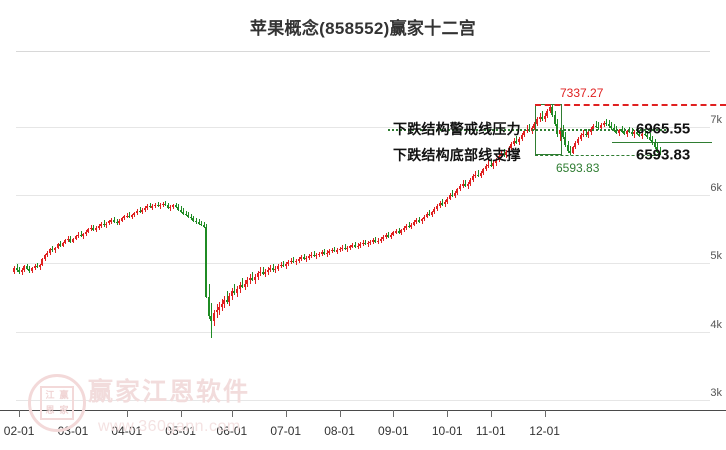 This screenshot has height=450, width=726. I want to click on x-tick-label: 07-01, so click(286, 431).